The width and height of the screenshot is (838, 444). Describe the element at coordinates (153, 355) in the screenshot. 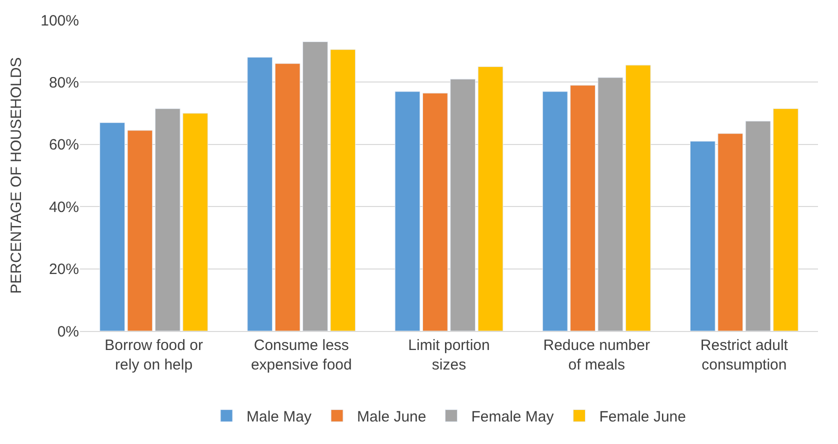

I see `x-tick-label: Borrow food or rely on help` at that location.